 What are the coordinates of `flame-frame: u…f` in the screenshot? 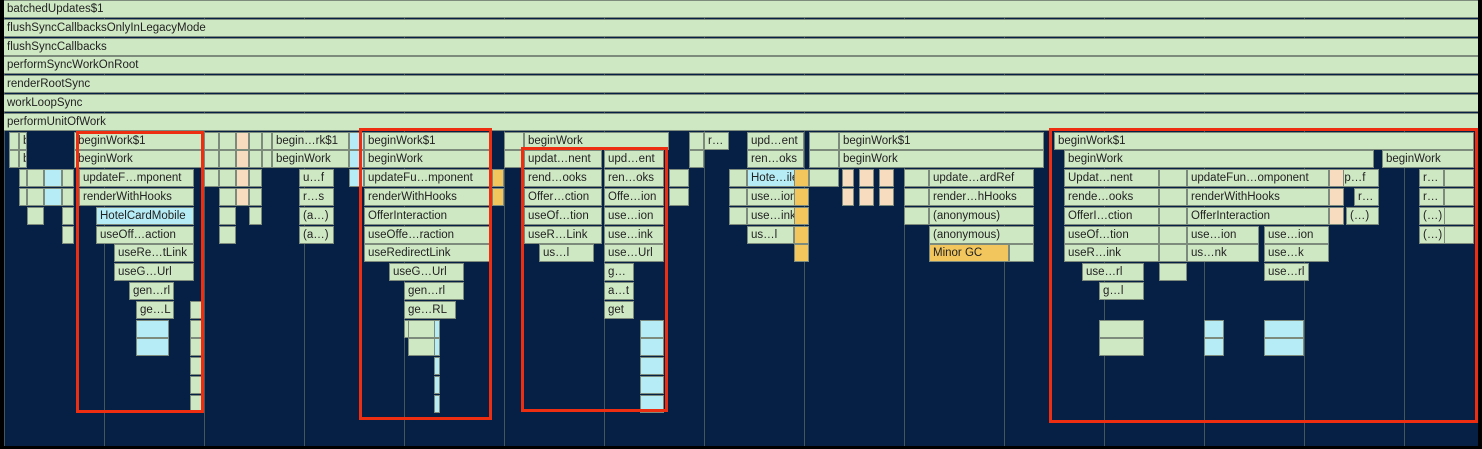 It's located at (316, 178).